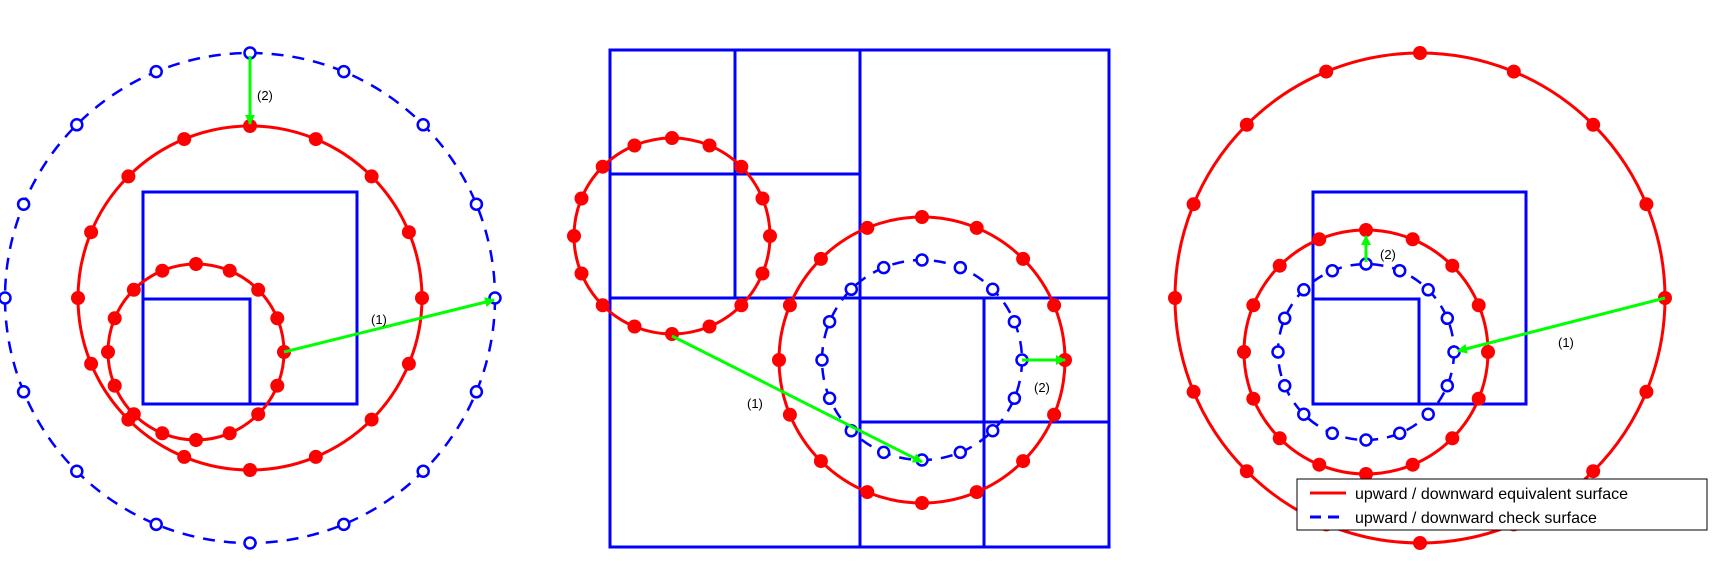  Describe the element at coordinates (1366, 351) in the screenshot. I see `panel-3-child-box` at that location.